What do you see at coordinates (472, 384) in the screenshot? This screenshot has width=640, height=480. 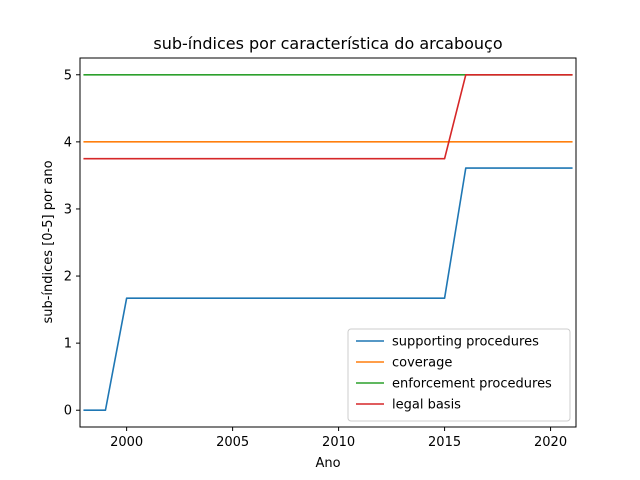 I see `legend-label-2: enforcement procedures` at bounding box center [472, 384].